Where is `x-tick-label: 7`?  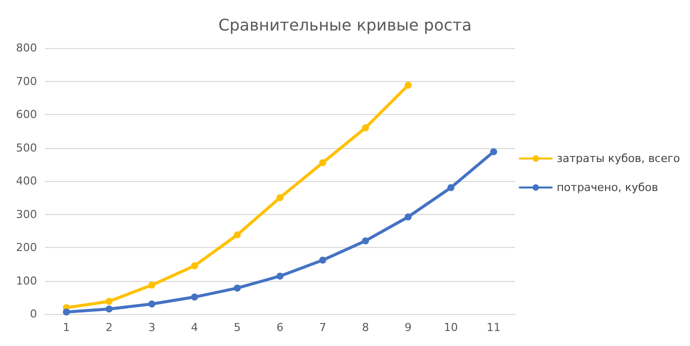
x-tick-label: 7 is located at coordinates (322, 327).